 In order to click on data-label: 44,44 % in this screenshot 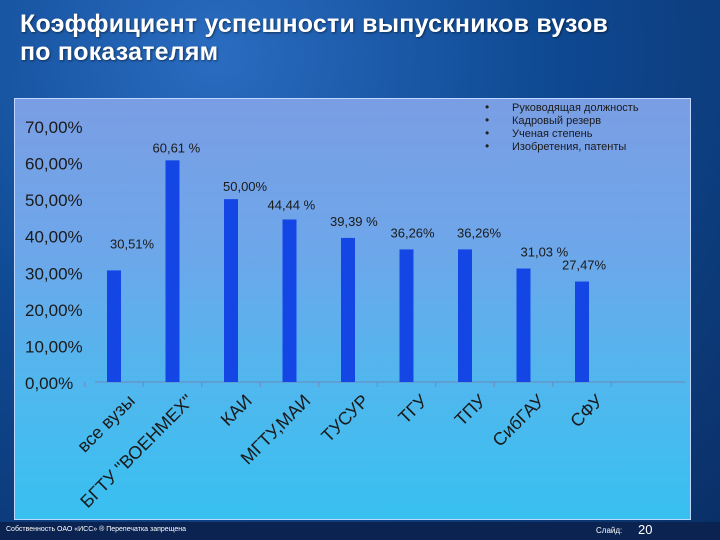, I will do `click(292, 204)`.